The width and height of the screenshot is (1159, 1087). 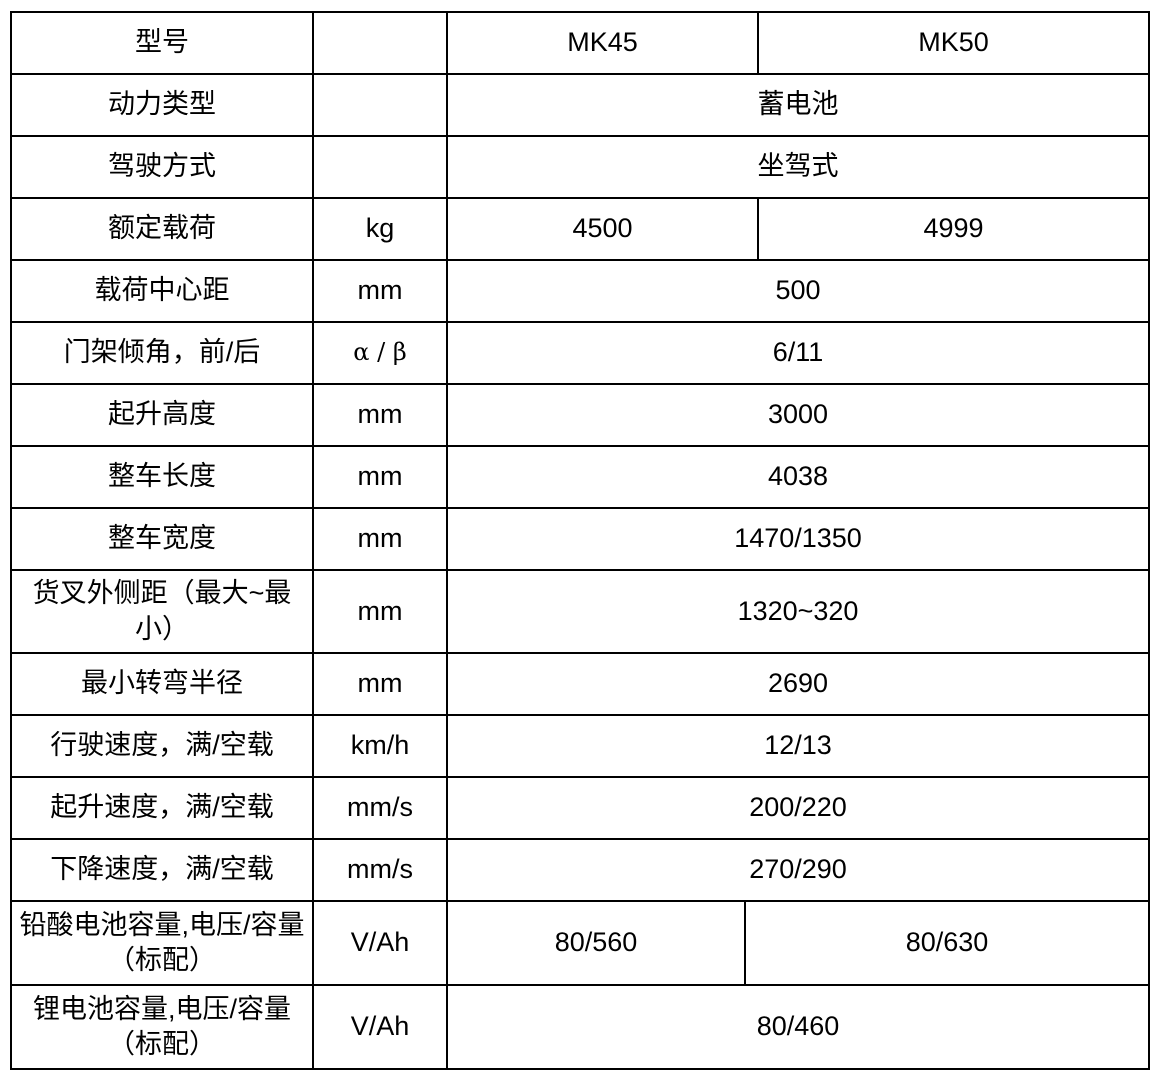 I want to click on value-shared: 1320~320, so click(x=798, y=611).